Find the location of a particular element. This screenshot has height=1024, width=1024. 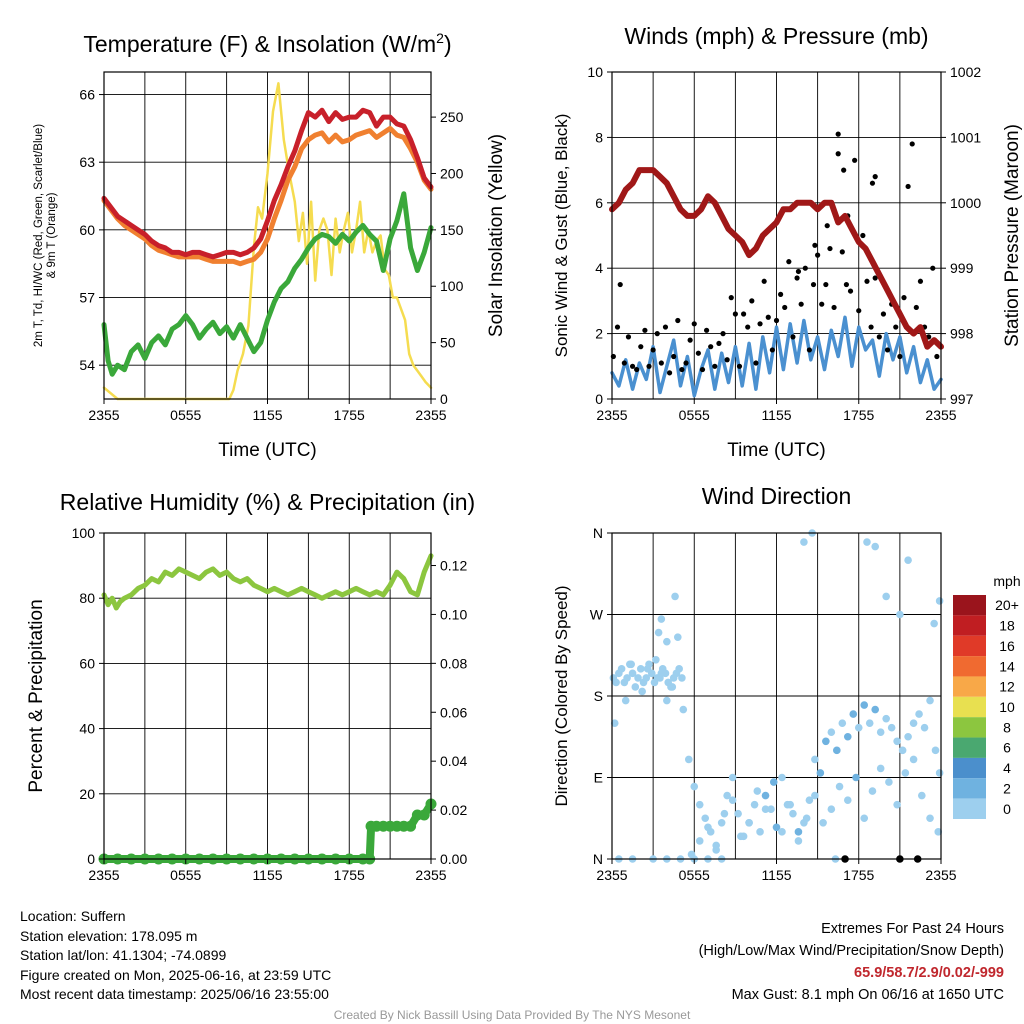

temperature-xtick-label: 2355 is located at coordinates (430, 415).